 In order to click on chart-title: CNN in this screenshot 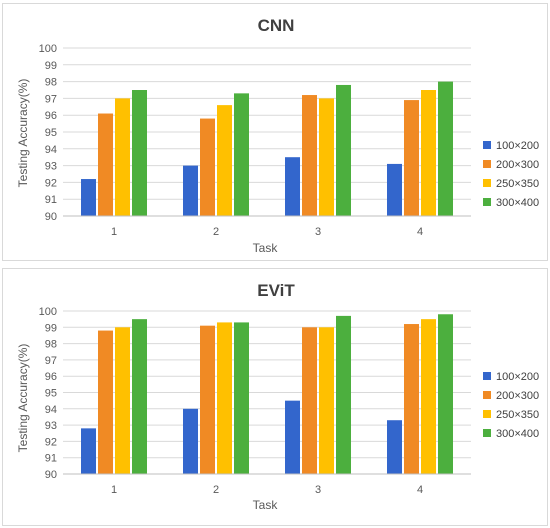, I will do `click(276, 25)`.